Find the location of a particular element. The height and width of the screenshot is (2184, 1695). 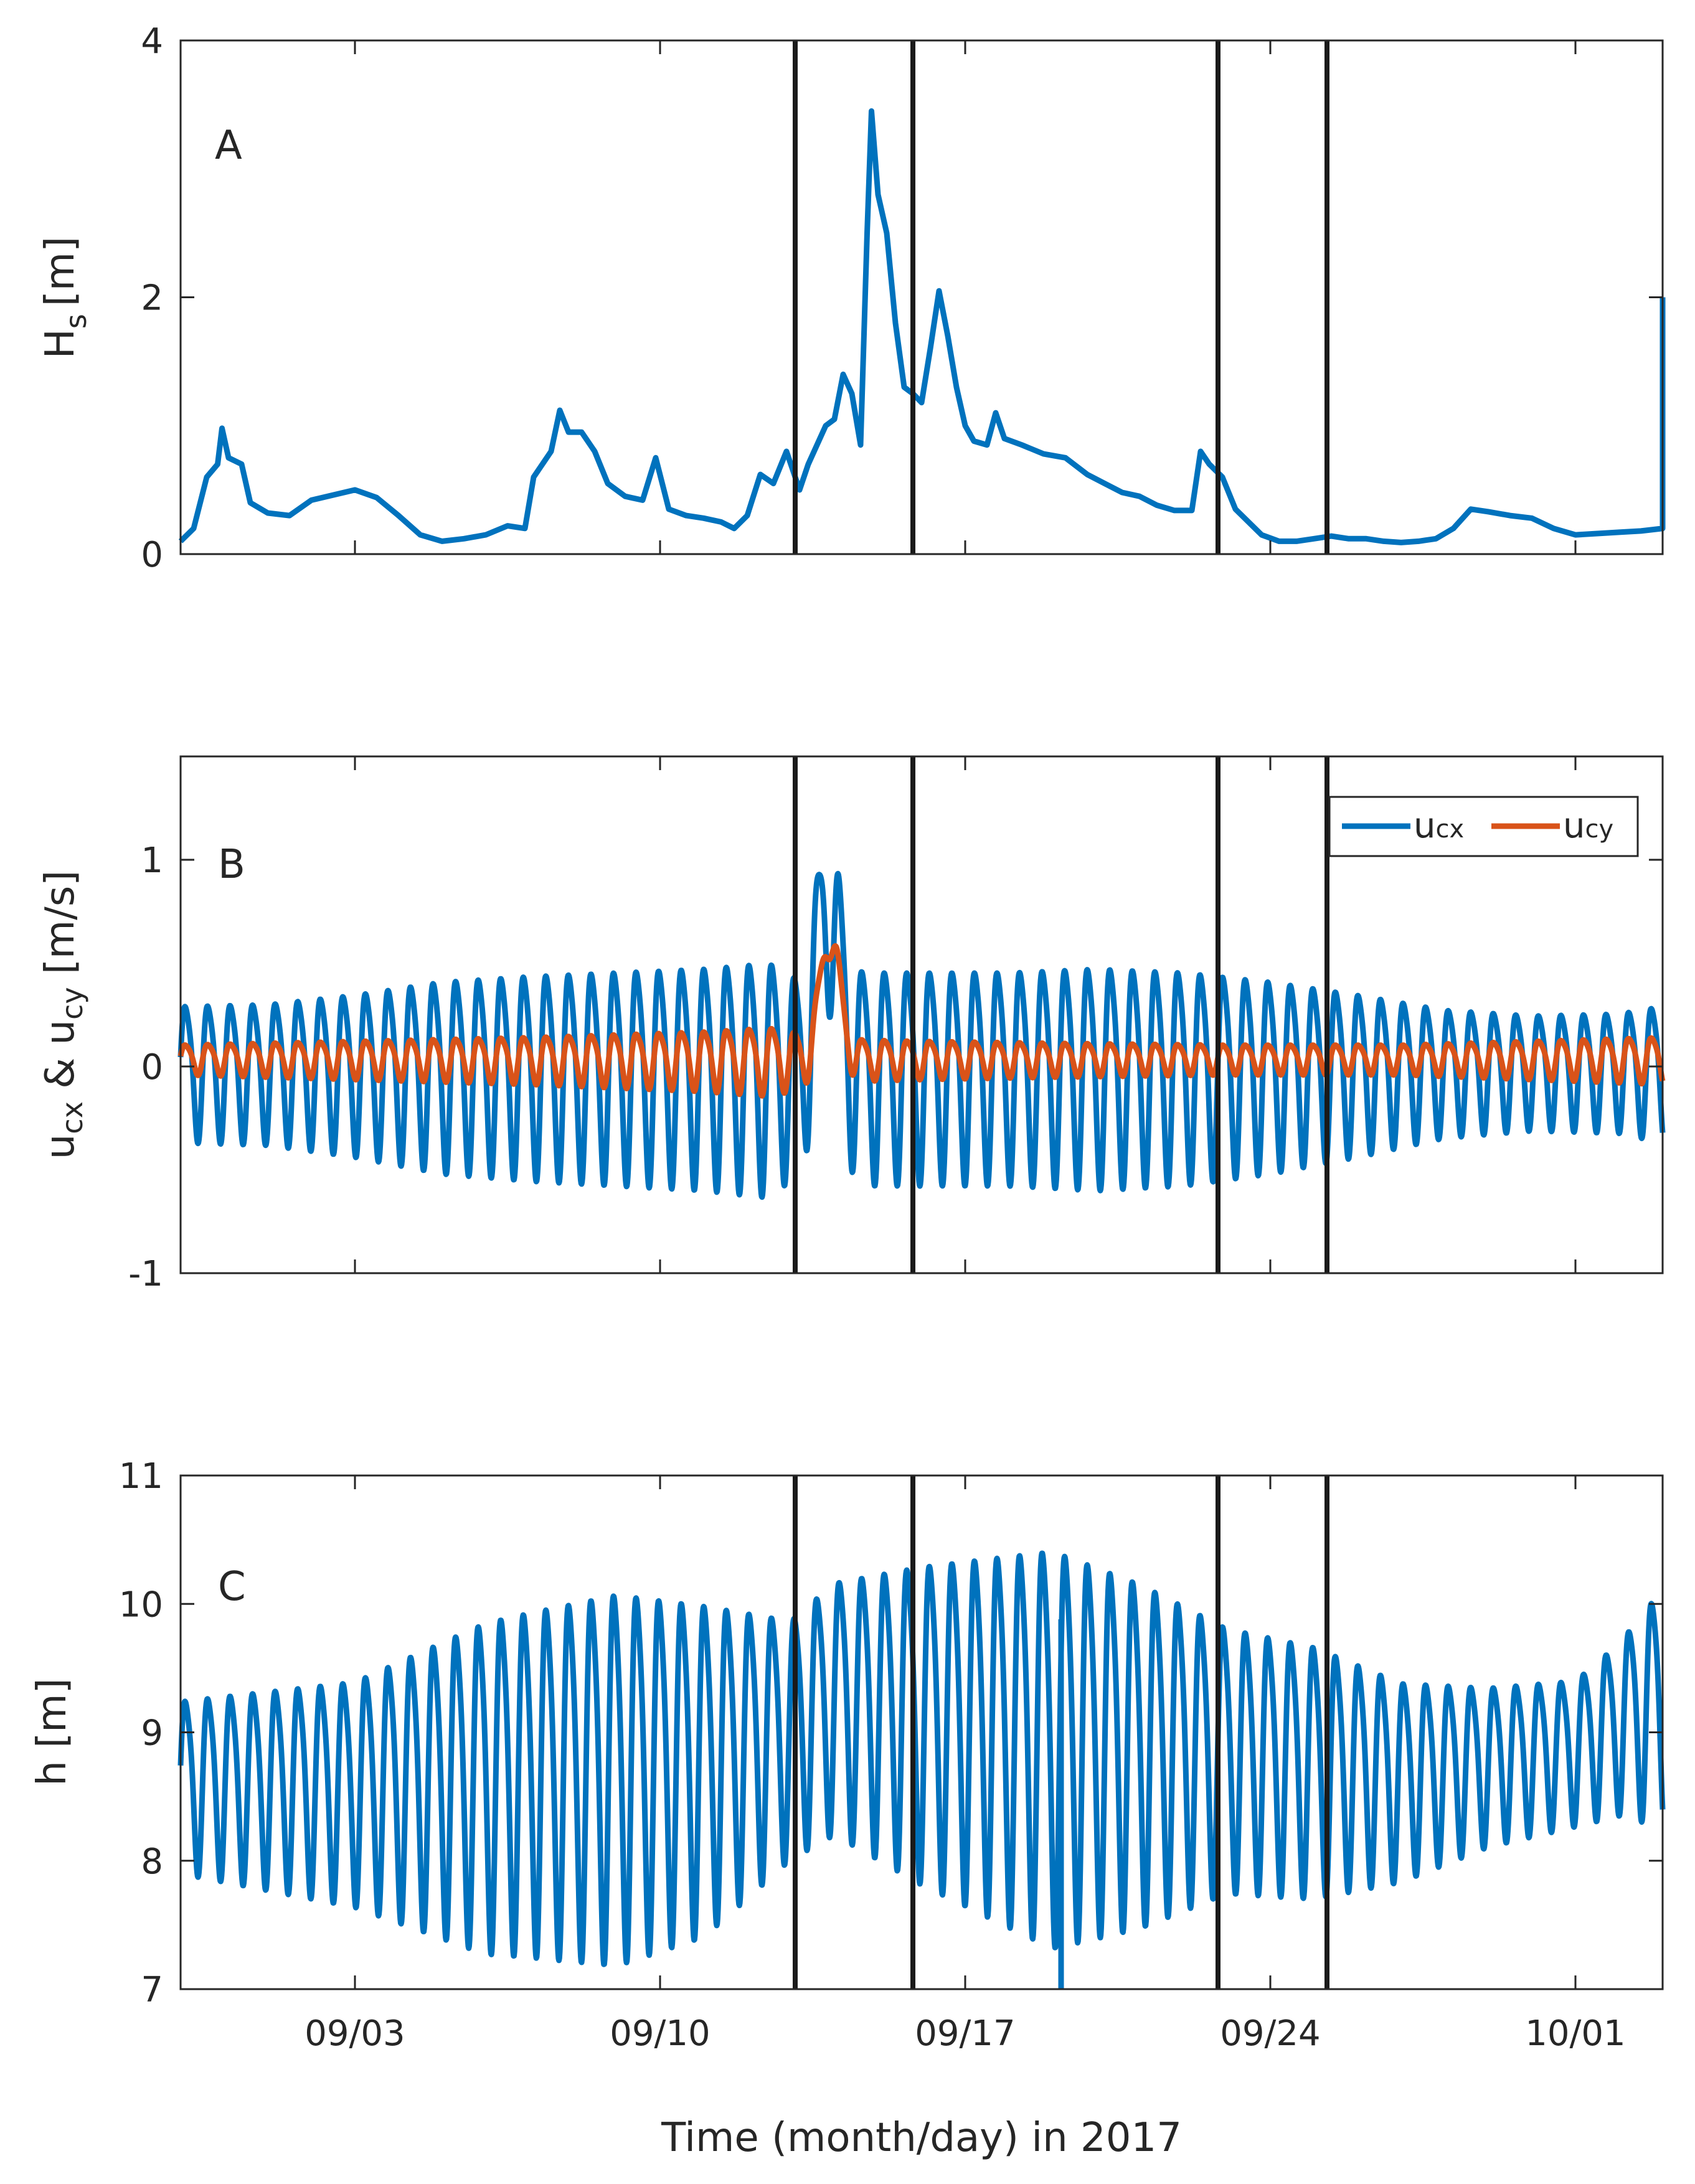

legend-label-ucx-main: u is located at coordinates (1425, 826).